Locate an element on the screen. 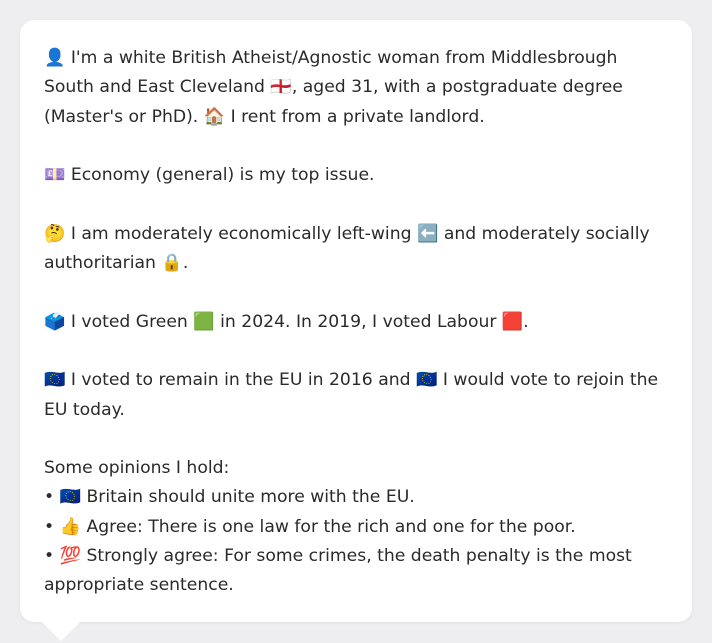 The image size is (712, 643). bubble-tail is located at coordinates (61, 631).